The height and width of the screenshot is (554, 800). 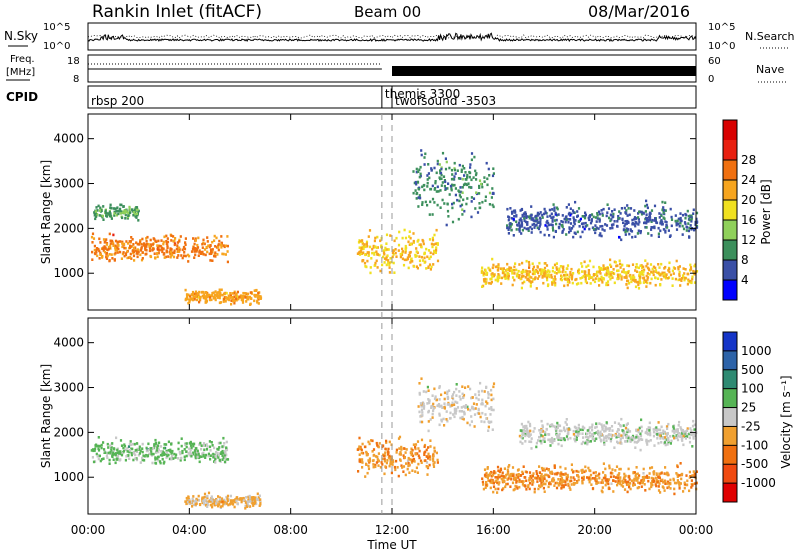 I want to click on colorbar-tick-label: 25, so click(x=748, y=408).